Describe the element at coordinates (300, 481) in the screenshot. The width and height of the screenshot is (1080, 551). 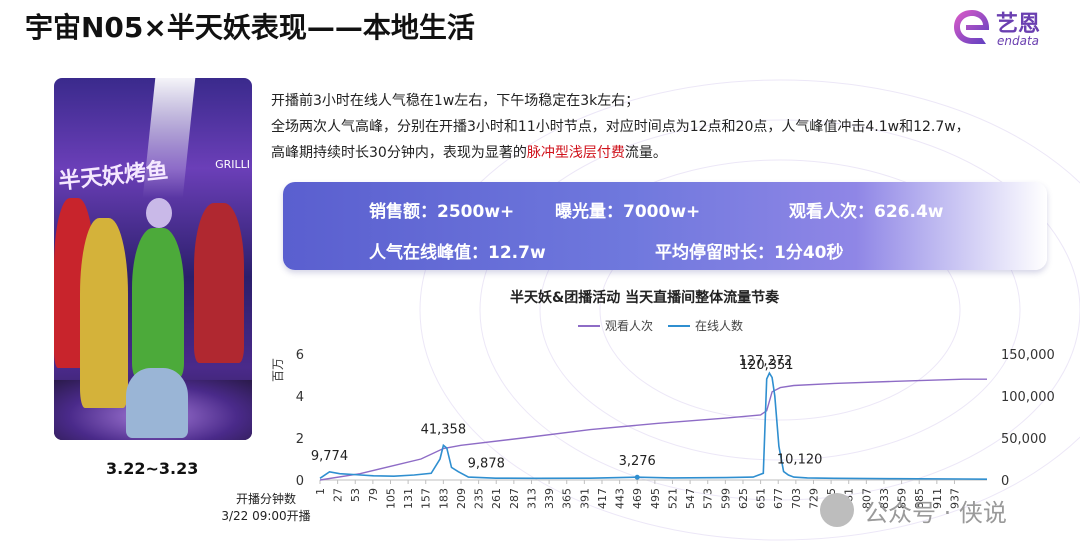
I see `y-left-tick-label: 0` at that location.